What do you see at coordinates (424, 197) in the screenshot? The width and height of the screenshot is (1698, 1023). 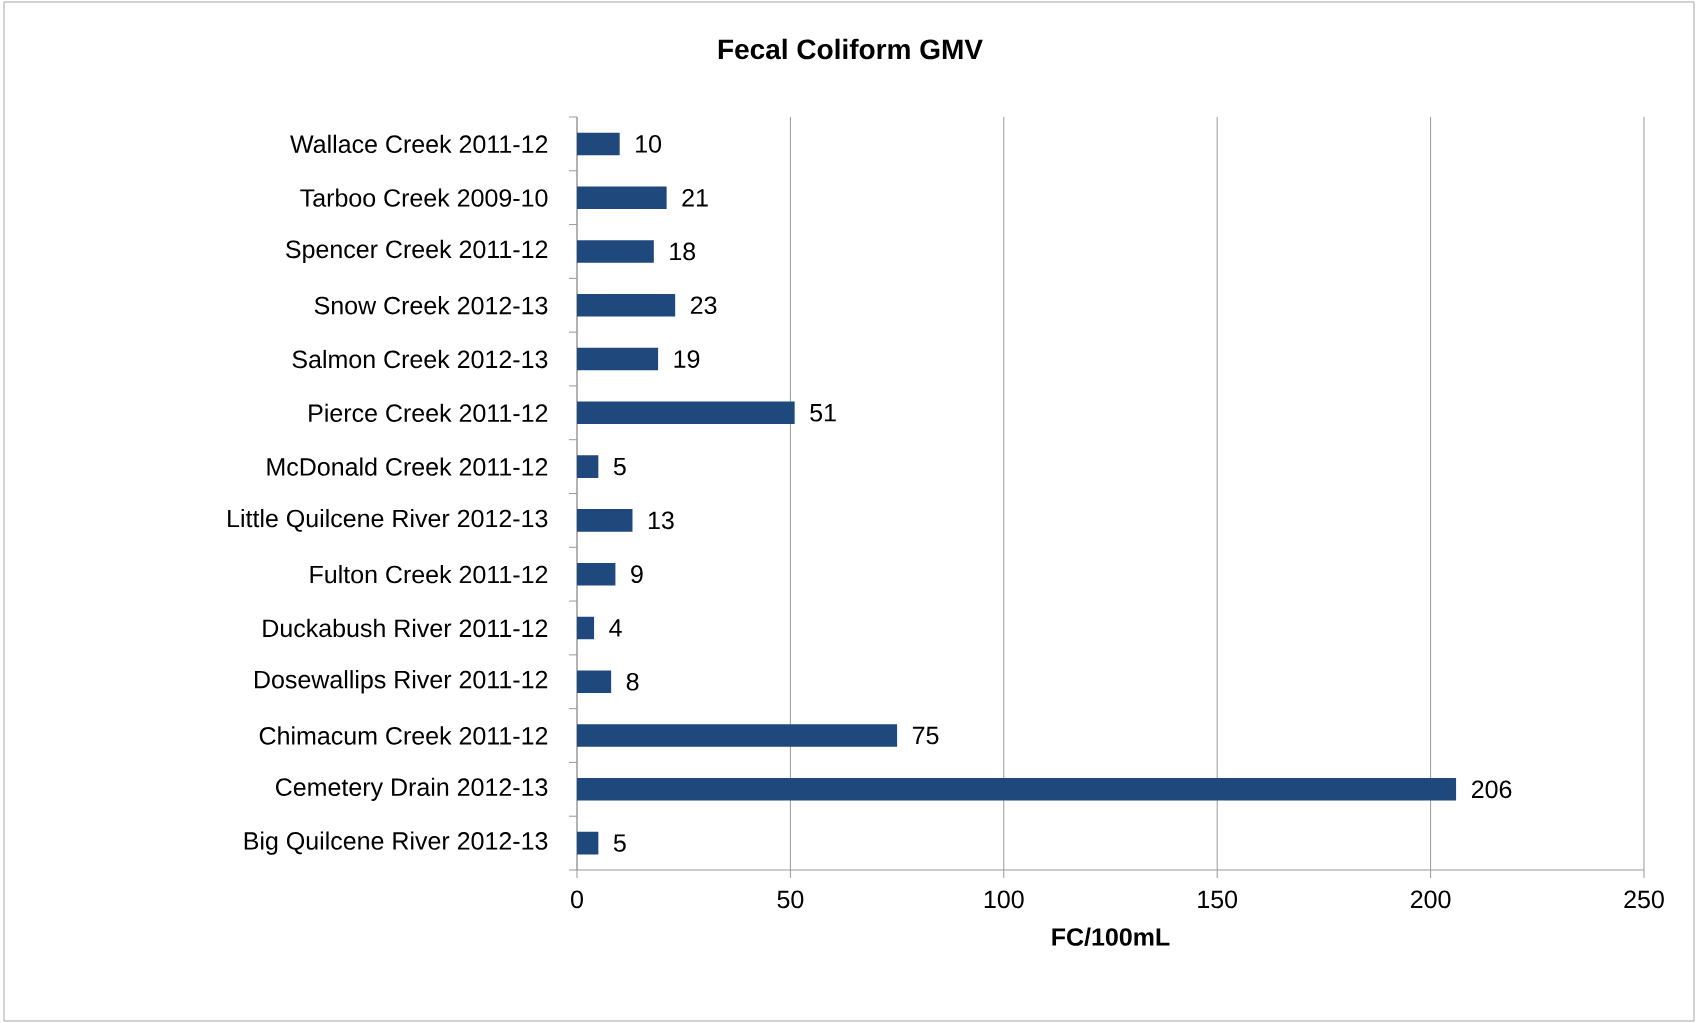 I see `y-tick-label: Tarboo Creek 2009-10` at bounding box center [424, 197].